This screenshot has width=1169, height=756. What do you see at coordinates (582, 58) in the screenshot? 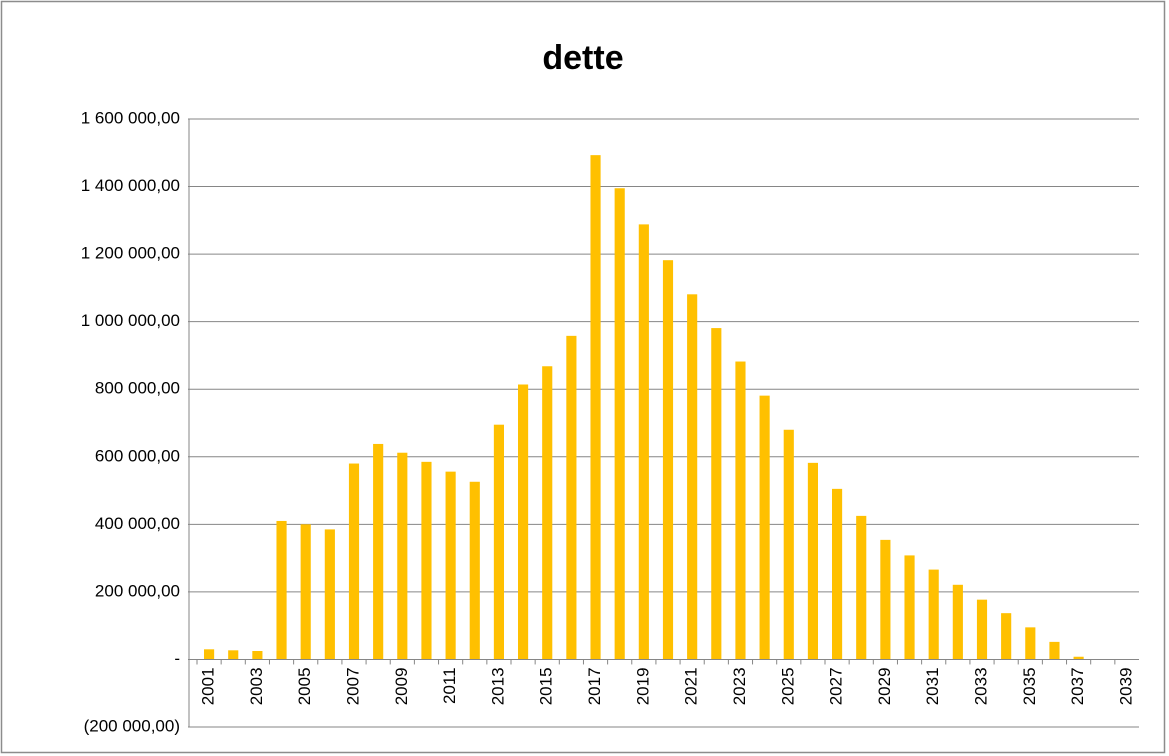
I see `chart-title: dette` at bounding box center [582, 58].